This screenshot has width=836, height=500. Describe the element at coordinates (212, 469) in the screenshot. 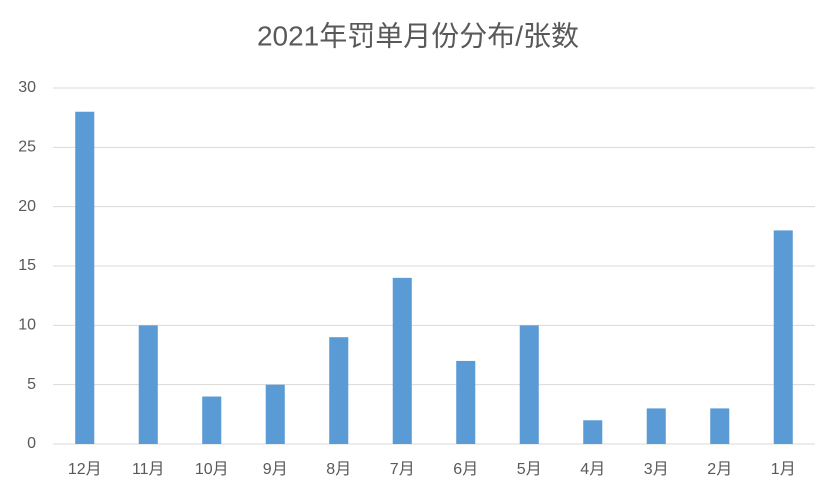

I see `x-tick-label: 10月` at that location.